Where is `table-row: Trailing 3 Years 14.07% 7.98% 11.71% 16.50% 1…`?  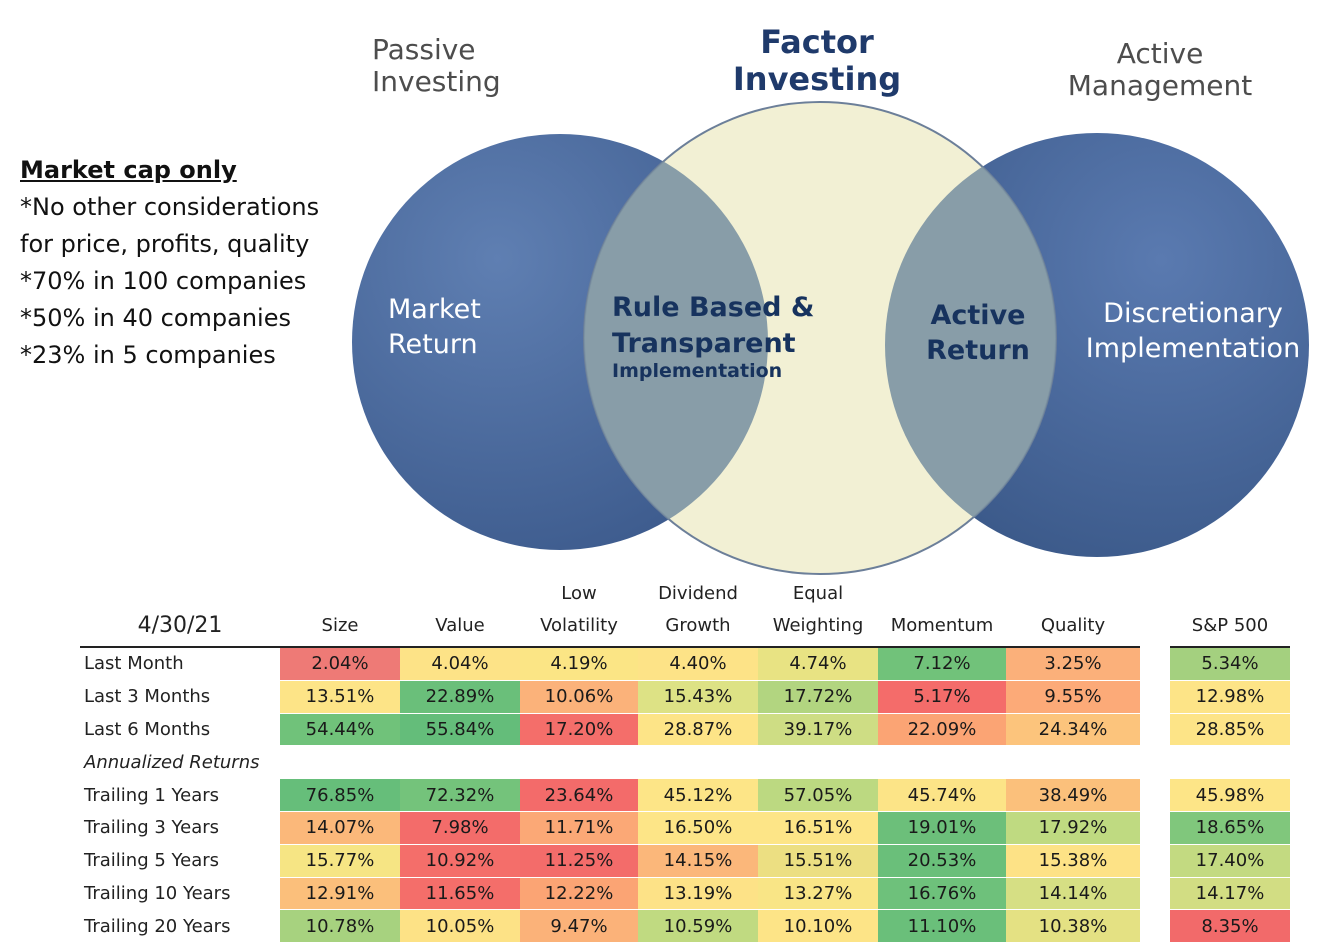
table-row: Trailing 3 Years 14.07% 7.98% 11.71% 16.50% 1… is located at coordinates (685, 828).